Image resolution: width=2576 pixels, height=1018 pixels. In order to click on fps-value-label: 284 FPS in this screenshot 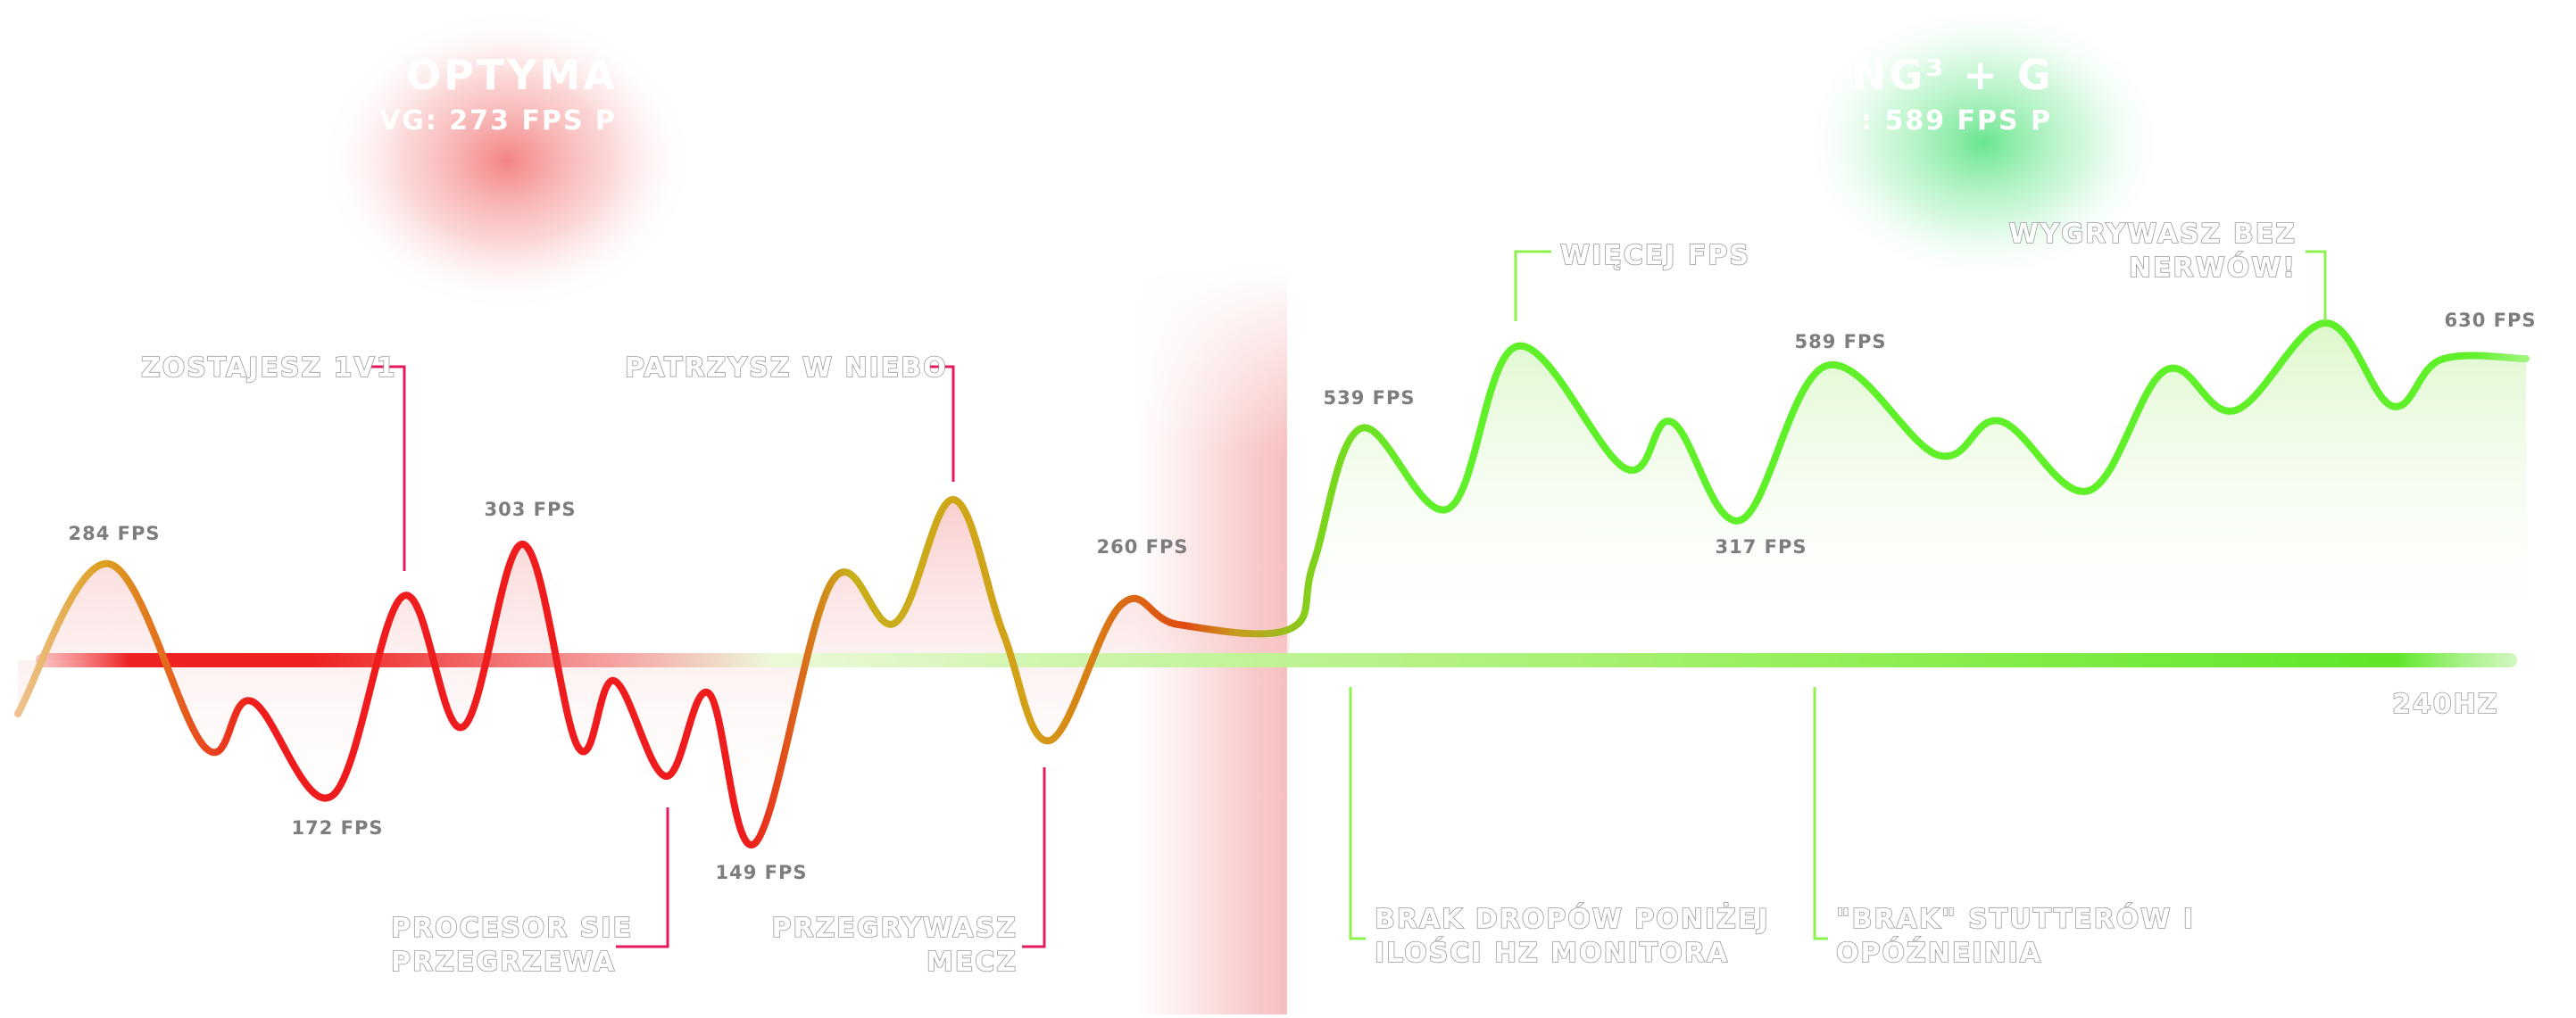, I will do `click(114, 533)`.